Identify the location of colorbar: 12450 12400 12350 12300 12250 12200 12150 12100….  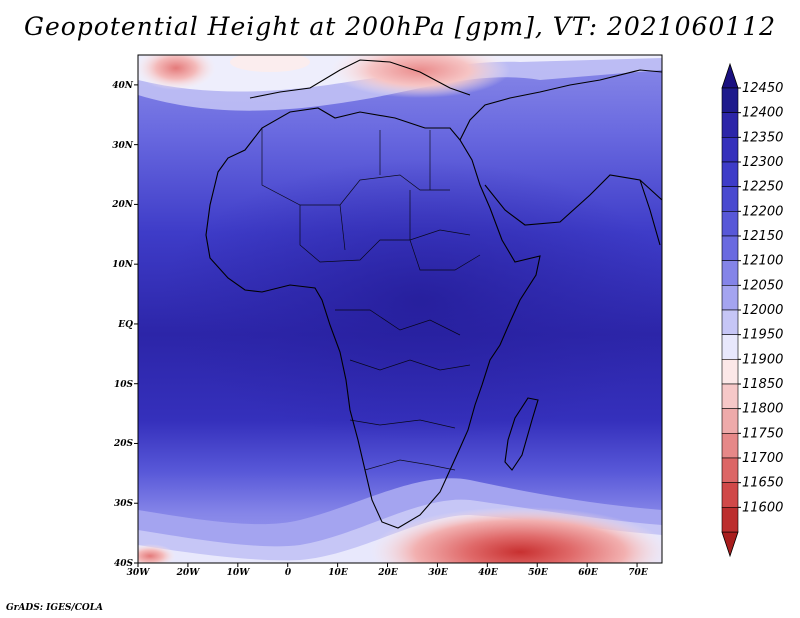
(752, 310).